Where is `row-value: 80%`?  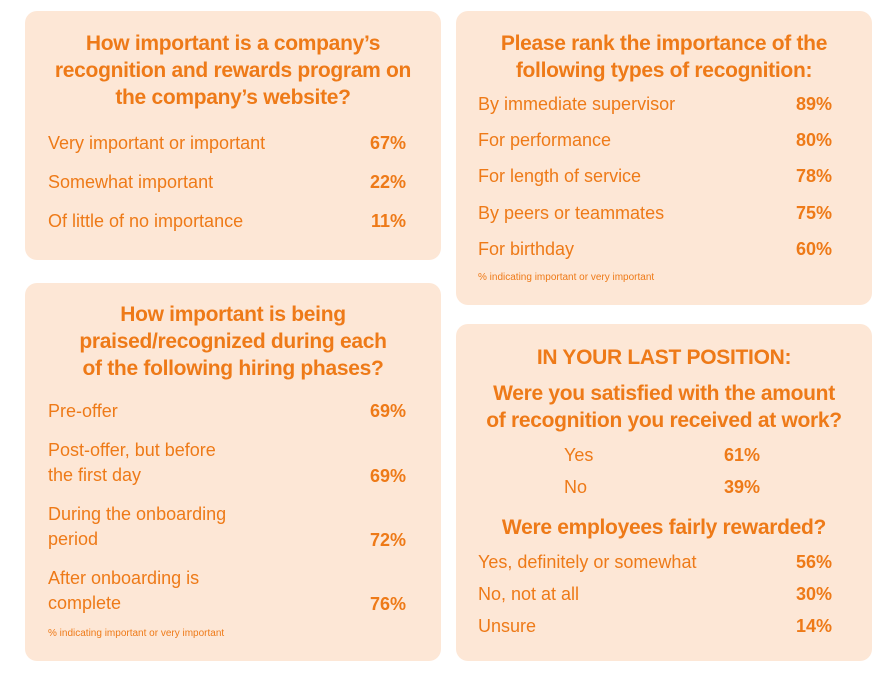 row-value: 80% is located at coordinates (813, 140).